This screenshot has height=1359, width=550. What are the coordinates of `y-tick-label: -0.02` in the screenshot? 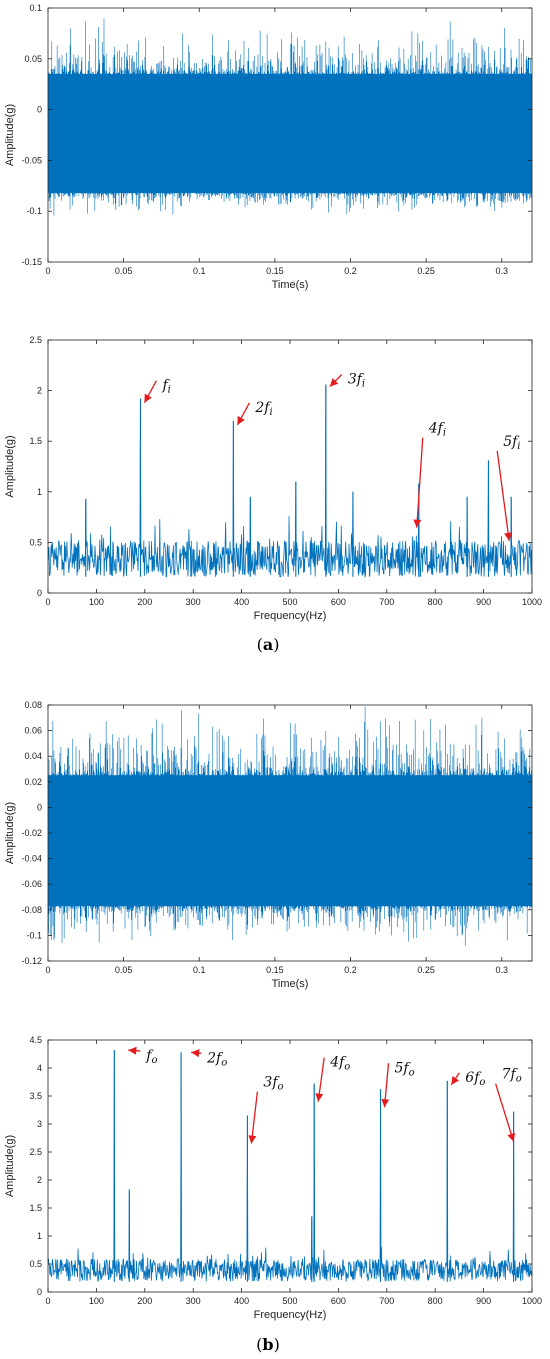 It's located at (31, 833).